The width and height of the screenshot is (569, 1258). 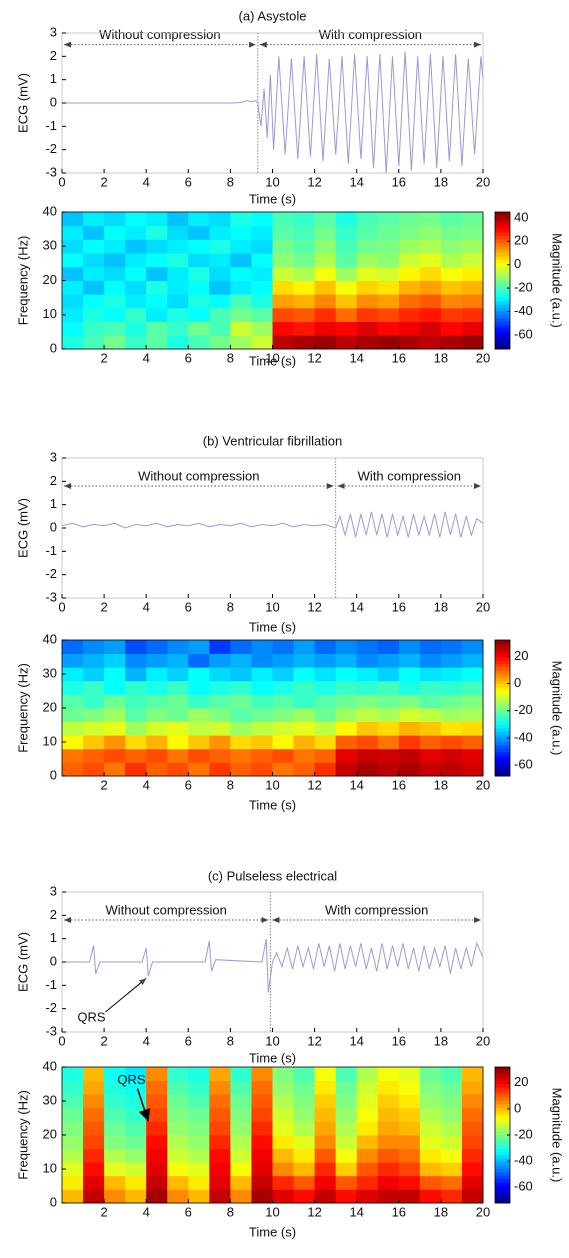 I want to click on y-tick-label: -3, so click(x=51, y=171).